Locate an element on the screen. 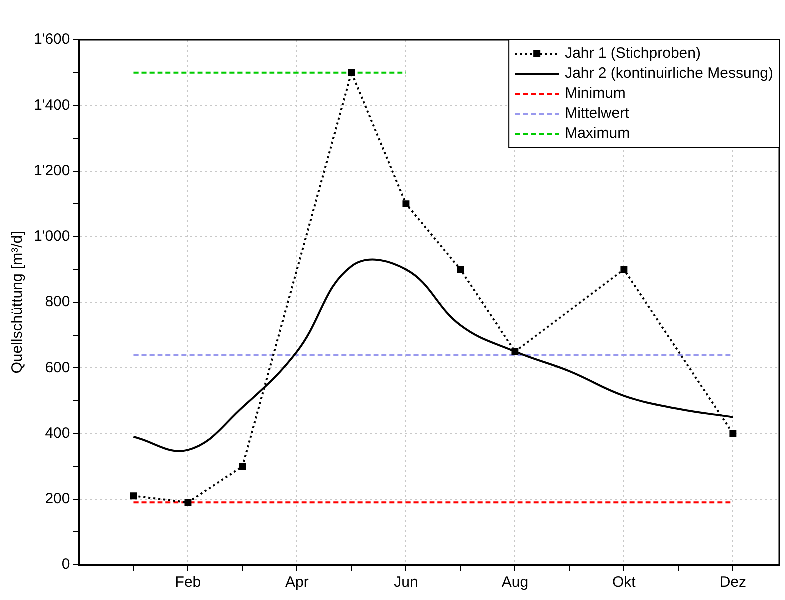  x-tick-label: Aug is located at coordinates (515, 583).